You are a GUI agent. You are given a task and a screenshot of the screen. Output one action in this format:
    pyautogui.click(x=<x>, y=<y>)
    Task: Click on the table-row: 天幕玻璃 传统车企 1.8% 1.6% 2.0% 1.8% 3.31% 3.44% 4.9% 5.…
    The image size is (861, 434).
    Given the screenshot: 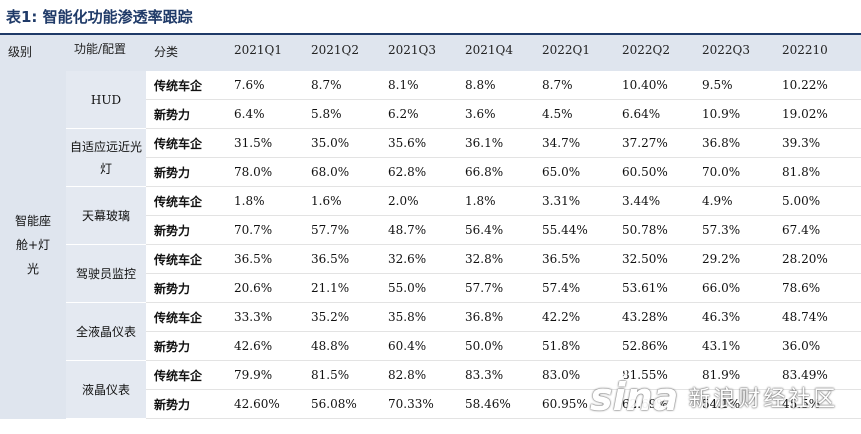 What is the action you would take?
    pyautogui.click(x=430, y=215)
    